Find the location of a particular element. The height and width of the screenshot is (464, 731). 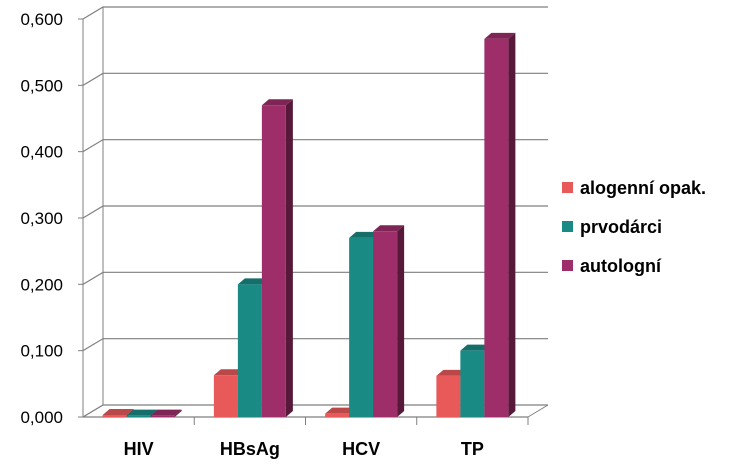

y-tick-label: 0,000 is located at coordinates (41, 417).